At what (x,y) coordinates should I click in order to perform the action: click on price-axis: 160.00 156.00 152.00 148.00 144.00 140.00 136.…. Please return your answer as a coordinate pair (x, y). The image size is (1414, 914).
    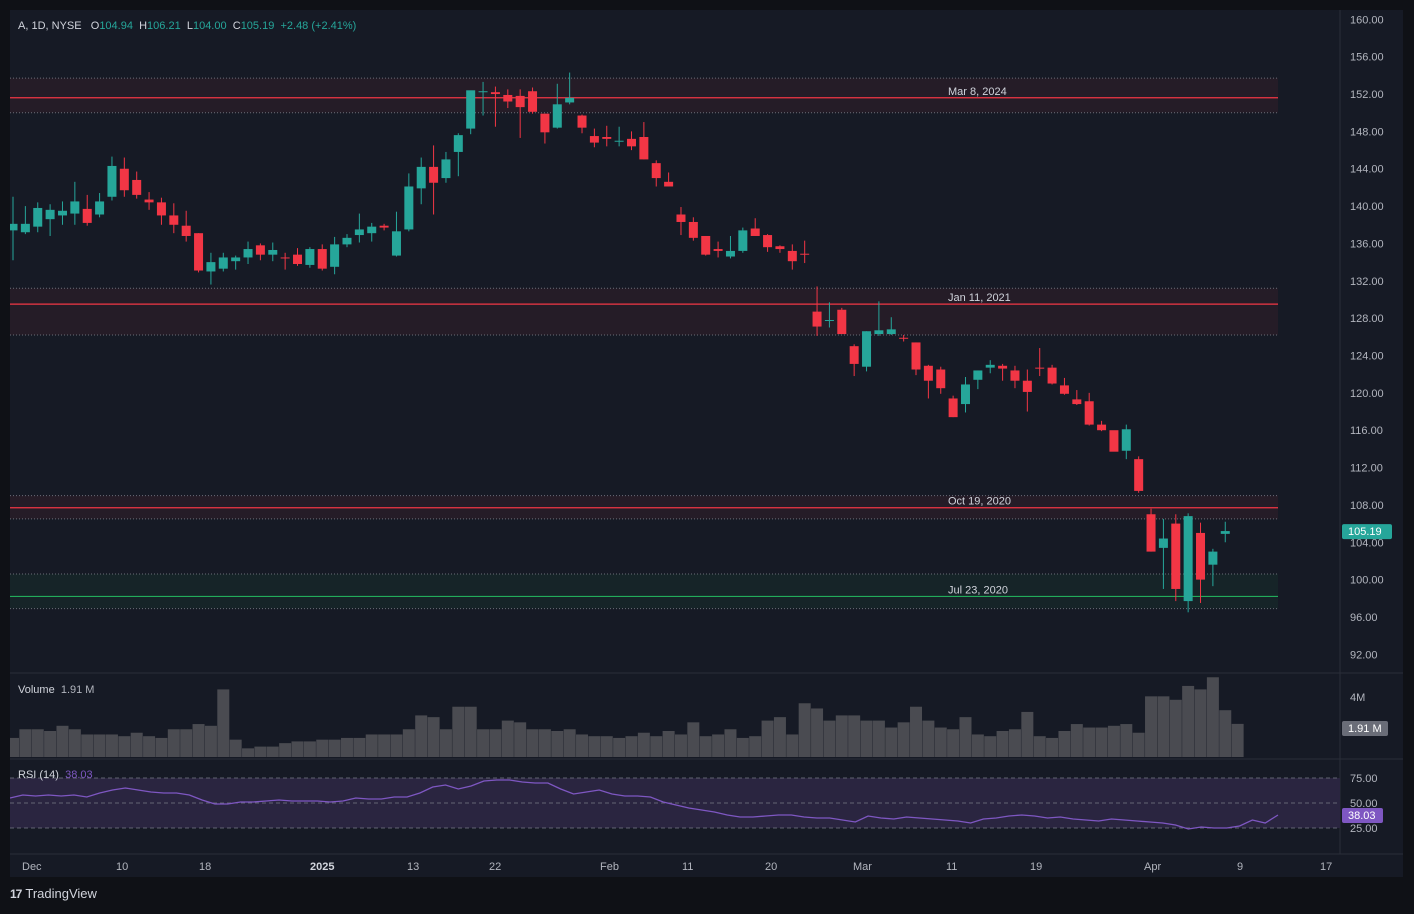
    Looking at the image, I should click on (1367, 424).